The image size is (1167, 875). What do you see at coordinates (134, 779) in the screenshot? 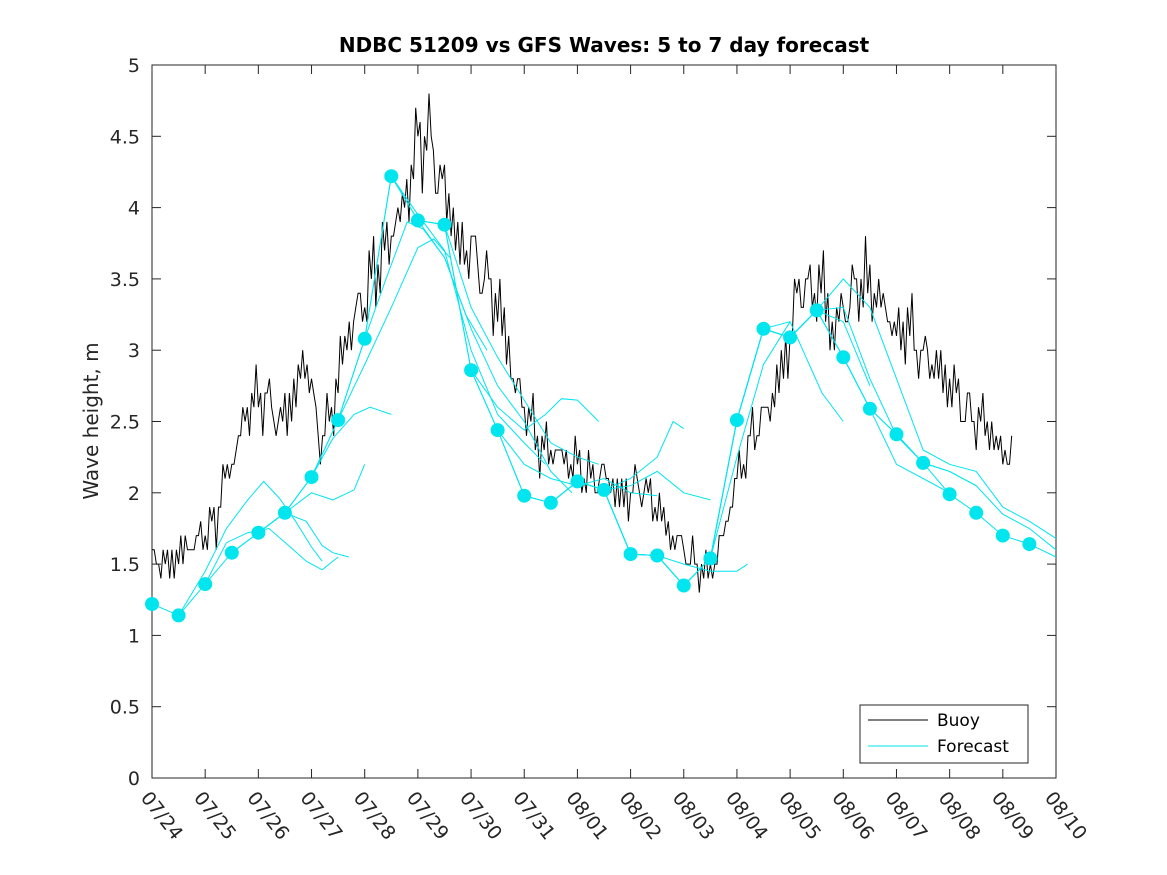
I see `y-tick-label: 0` at bounding box center [134, 779].